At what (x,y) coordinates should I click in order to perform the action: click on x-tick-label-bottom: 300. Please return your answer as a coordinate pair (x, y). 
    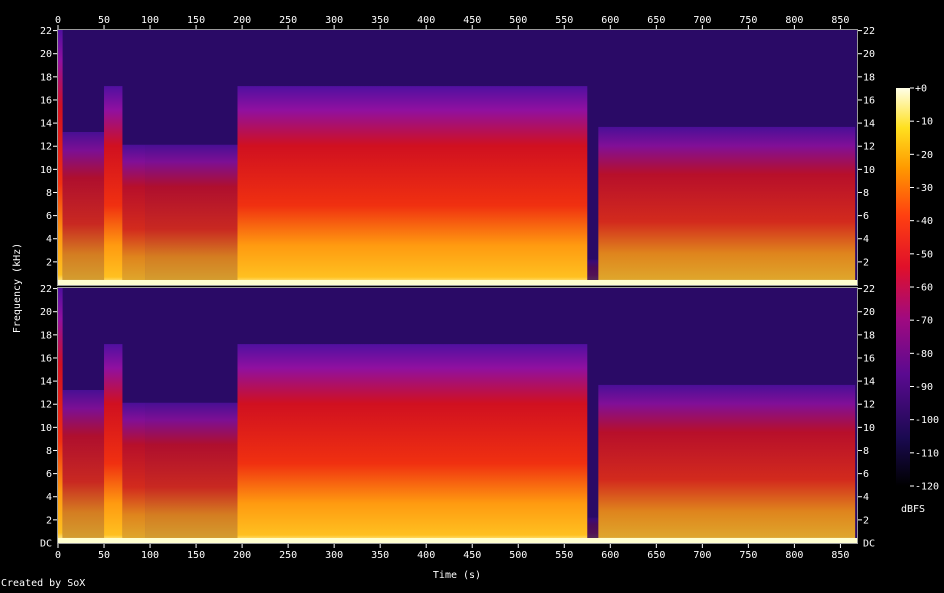
    Looking at the image, I should click on (334, 555).